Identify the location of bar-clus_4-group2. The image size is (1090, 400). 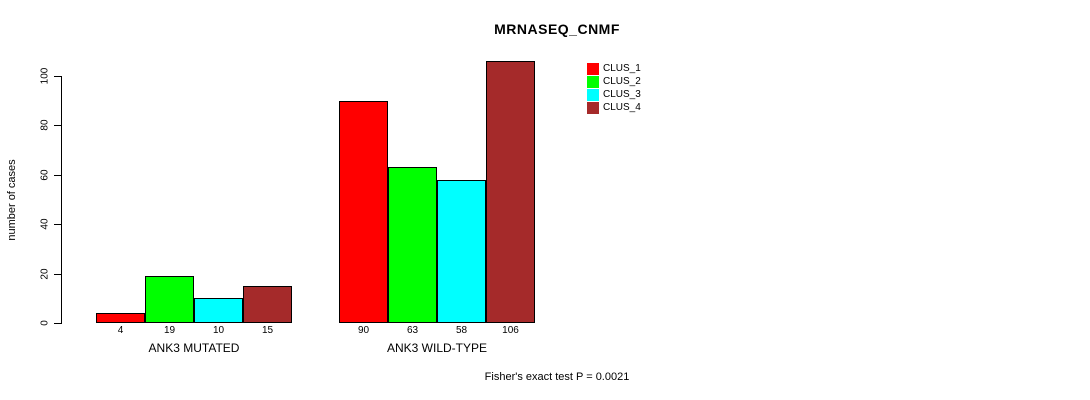
(510, 192).